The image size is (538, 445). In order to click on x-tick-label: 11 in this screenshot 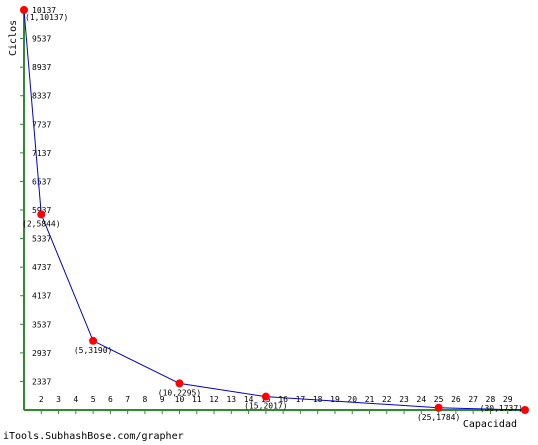, I will do `click(197, 399)`.